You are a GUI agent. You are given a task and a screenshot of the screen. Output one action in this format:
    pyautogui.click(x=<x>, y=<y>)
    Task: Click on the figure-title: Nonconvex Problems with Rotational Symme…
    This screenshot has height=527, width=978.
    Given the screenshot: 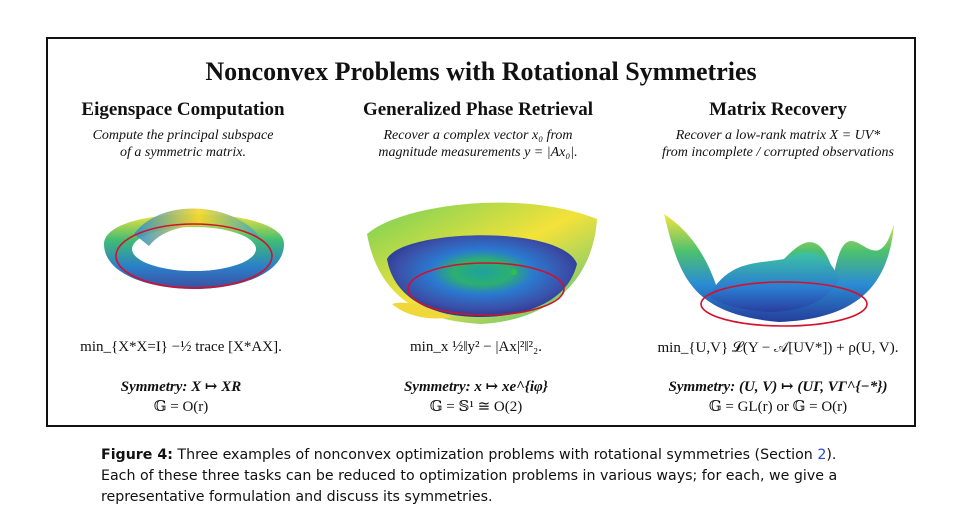 What is the action you would take?
    pyautogui.click(x=481, y=71)
    